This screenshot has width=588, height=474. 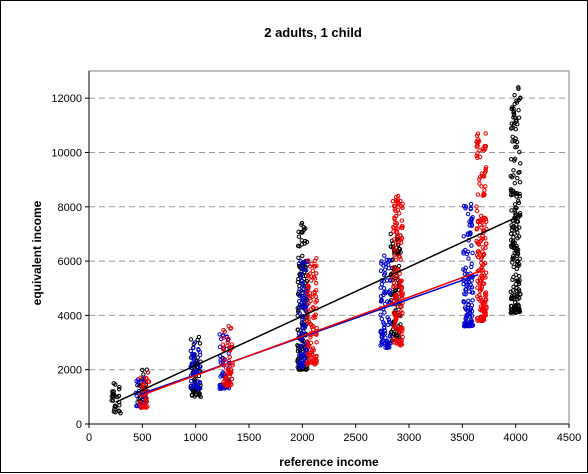 I want to click on x-tick-label: 4500, so click(x=569, y=438).